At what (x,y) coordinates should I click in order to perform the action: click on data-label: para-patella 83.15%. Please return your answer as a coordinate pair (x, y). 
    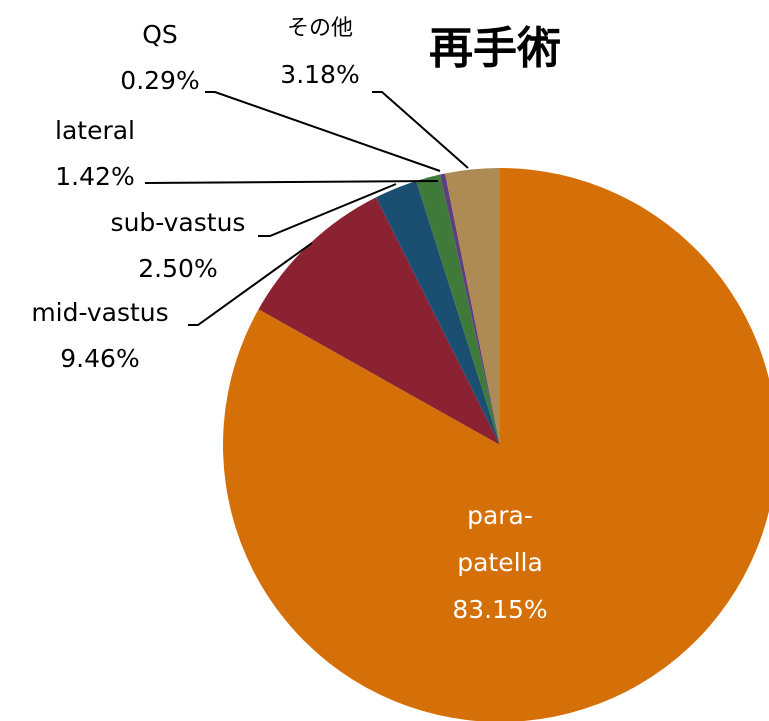
    Looking at the image, I should click on (500, 562).